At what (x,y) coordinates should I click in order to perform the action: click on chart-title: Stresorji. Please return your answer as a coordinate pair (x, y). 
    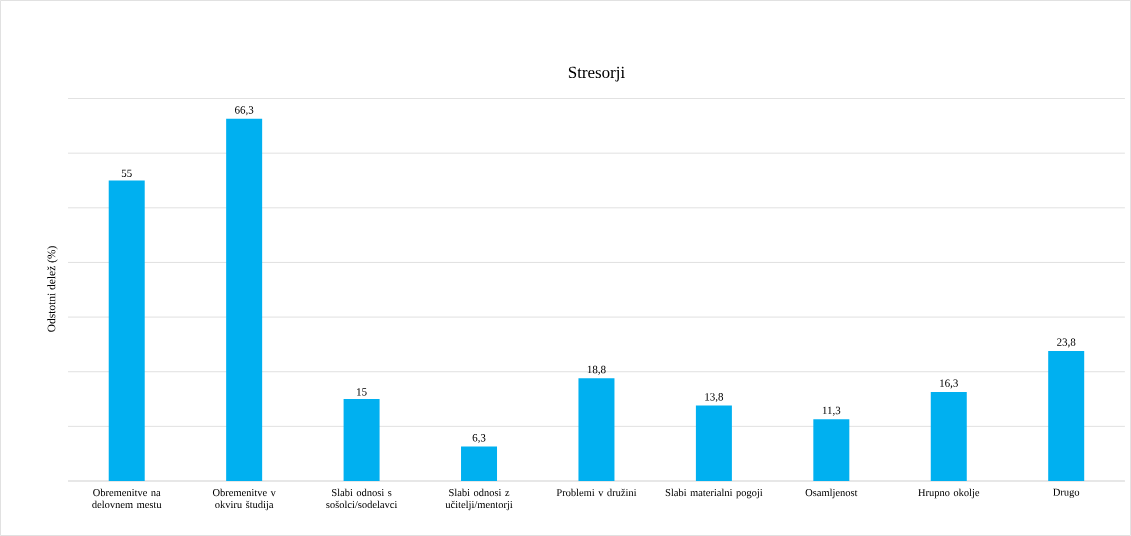
    Looking at the image, I should click on (596, 74).